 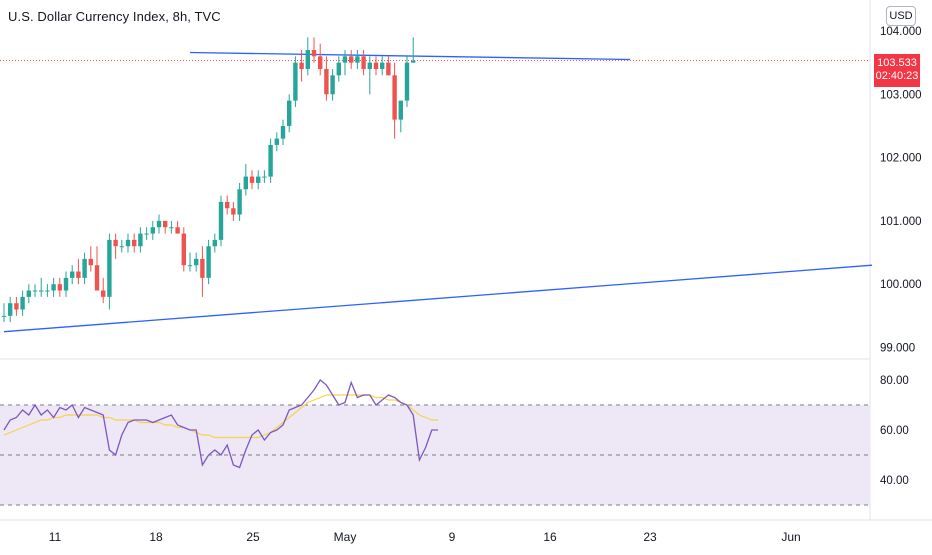 I want to click on time-tick-label: 11, so click(x=55, y=537).